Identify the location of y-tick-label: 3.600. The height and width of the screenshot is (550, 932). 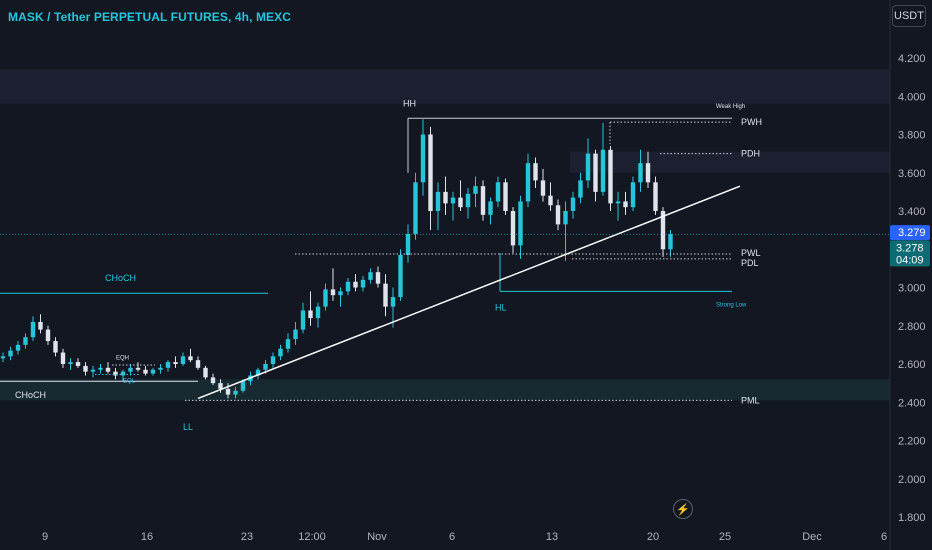
(912, 174).